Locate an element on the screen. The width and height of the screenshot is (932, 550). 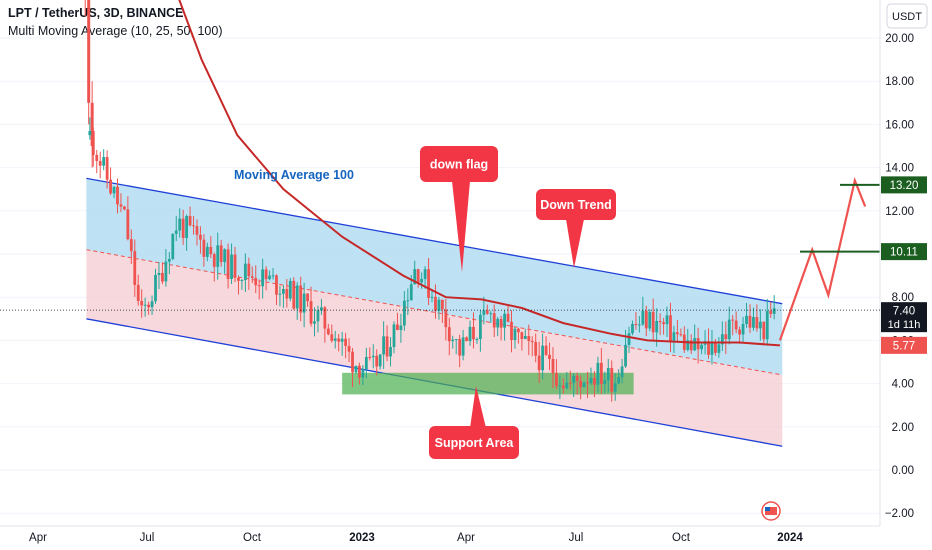
symbol-title: LPT / TetherUS, 3D, BINANCE is located at coordinates (96, 13).